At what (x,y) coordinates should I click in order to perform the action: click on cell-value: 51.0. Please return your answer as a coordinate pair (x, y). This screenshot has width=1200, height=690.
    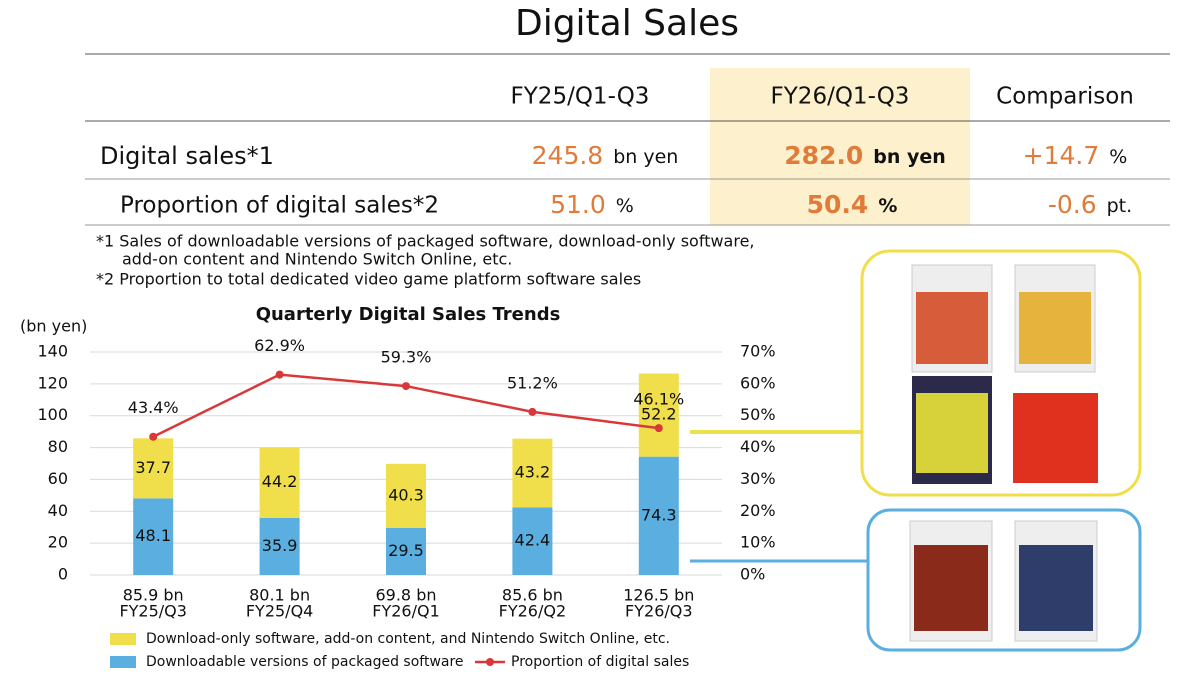
    Looking at the image, I should click on (578, 204).